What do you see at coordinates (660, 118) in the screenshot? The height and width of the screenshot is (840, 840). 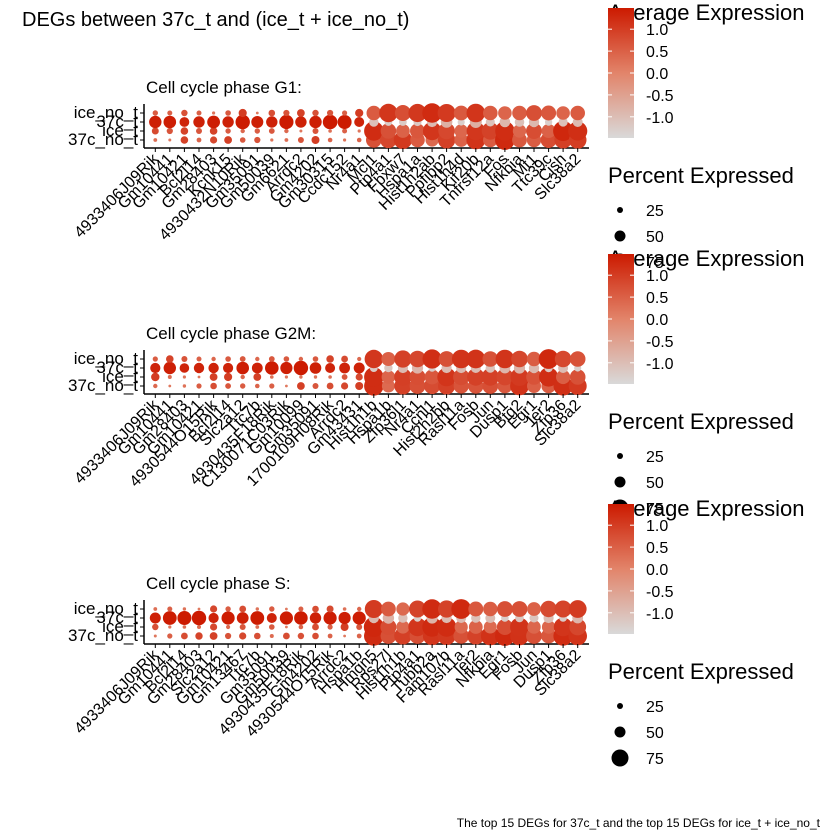 I see `color-tick-label: -1.0` at bounding box center [660, 118].